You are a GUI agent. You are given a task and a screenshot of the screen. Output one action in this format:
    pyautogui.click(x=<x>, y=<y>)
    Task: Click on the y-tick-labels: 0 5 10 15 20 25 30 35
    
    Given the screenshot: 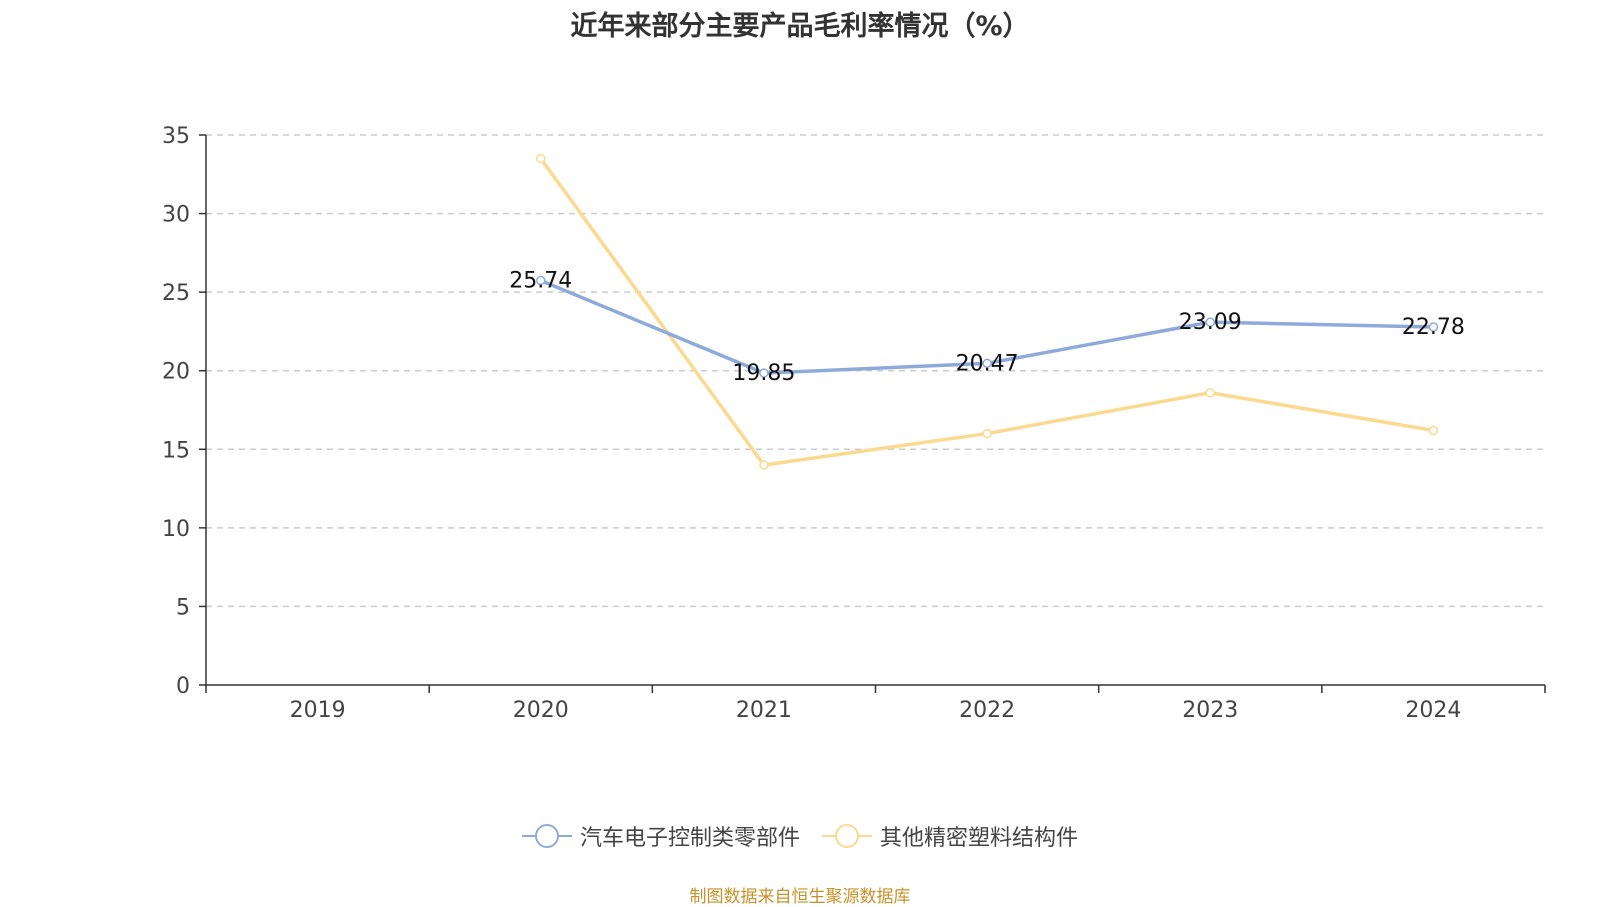 What is the action you would take?
    pyautogui.click(x=176, y=411)
    